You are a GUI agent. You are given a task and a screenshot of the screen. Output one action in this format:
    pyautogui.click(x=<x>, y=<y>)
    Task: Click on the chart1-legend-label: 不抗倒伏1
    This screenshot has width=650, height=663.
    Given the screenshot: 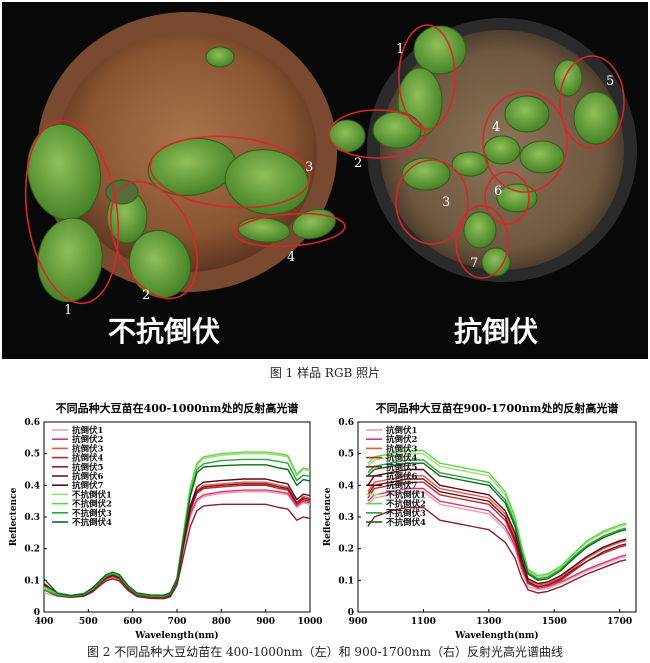 What is the action you would take?
    pyautogui.click(x=92, y=494)
    